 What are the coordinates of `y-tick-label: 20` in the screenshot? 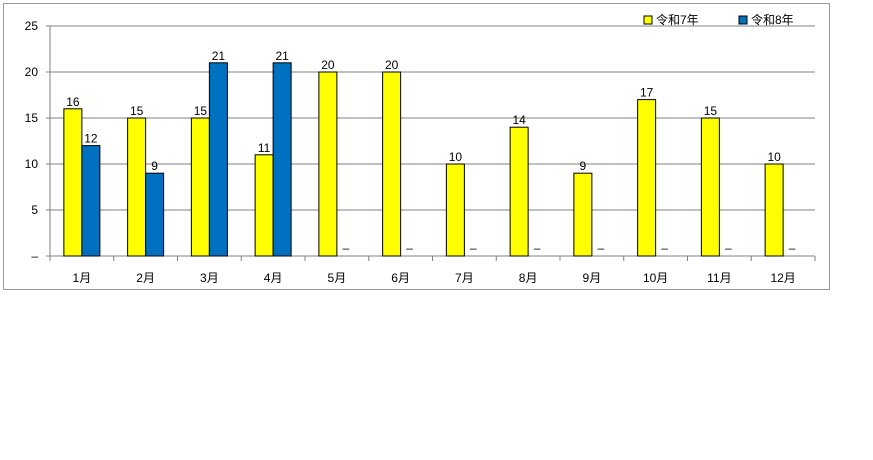 It's located at (32, 72).